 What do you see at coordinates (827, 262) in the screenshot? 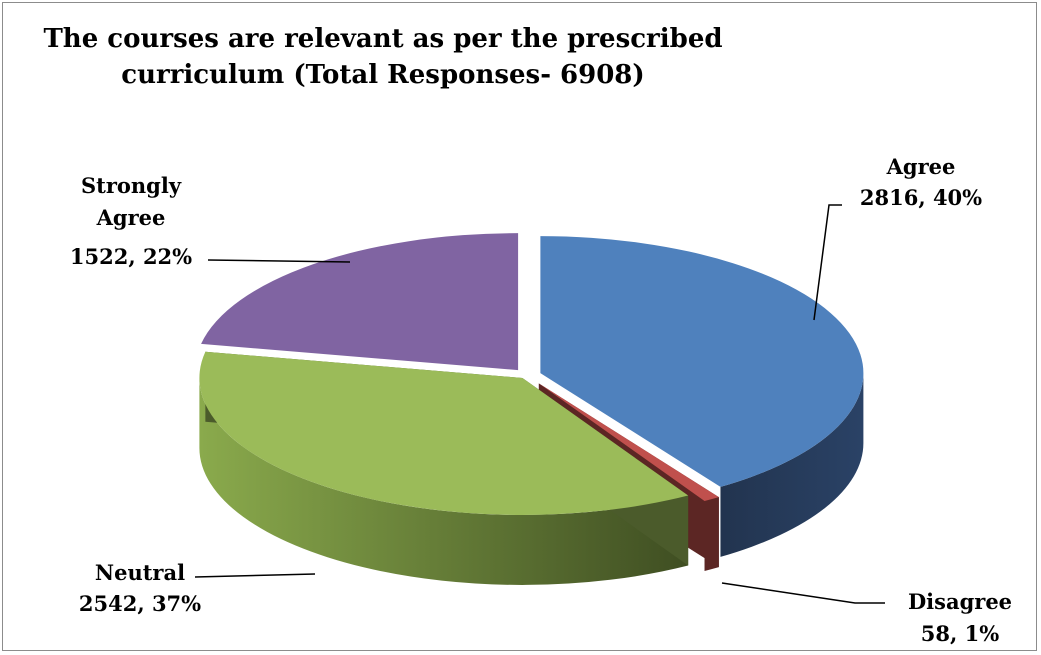
I see `leader-line-agree` at bounding box center [827, 262].